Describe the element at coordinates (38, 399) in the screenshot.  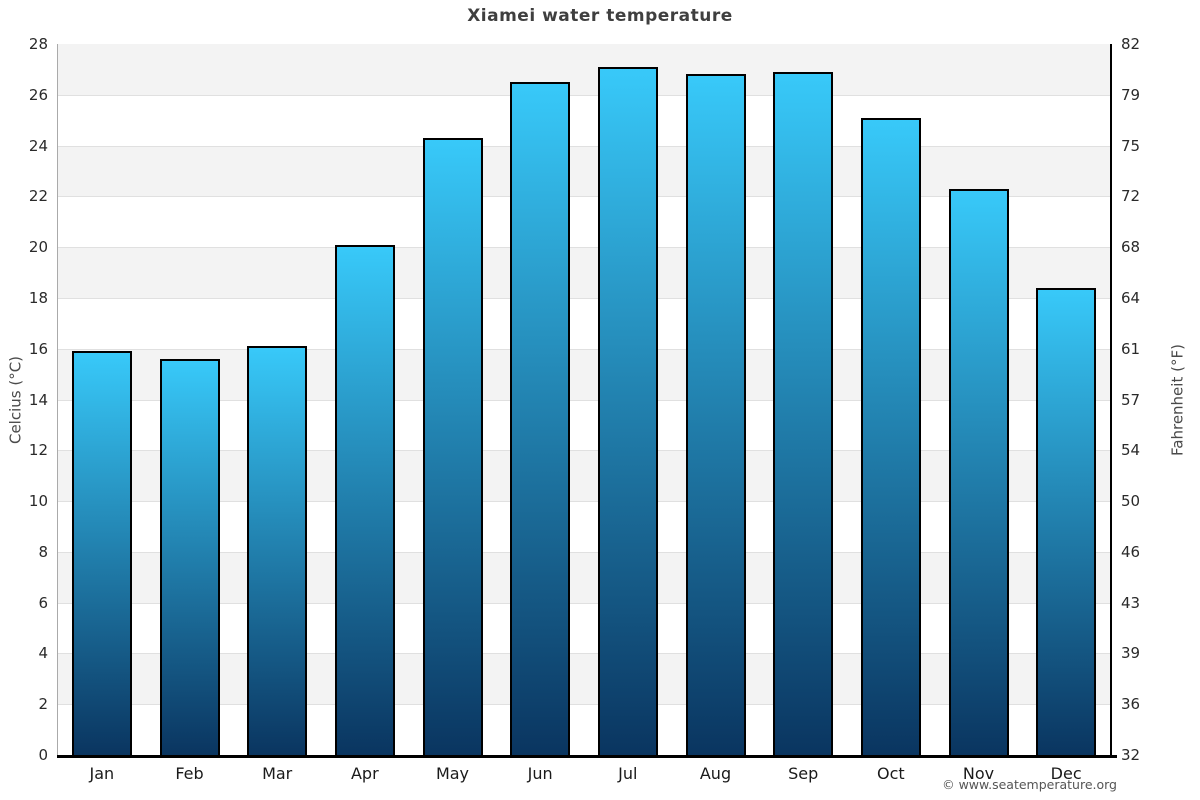
I see `ytick-celsius-14: 14` at that location.